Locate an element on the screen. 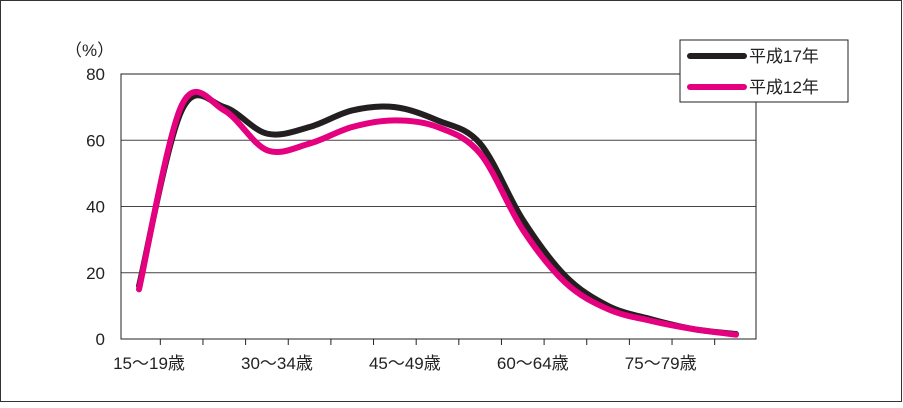  y-axis: 0 20 40 60 80 is located at coordinates (95, 207).